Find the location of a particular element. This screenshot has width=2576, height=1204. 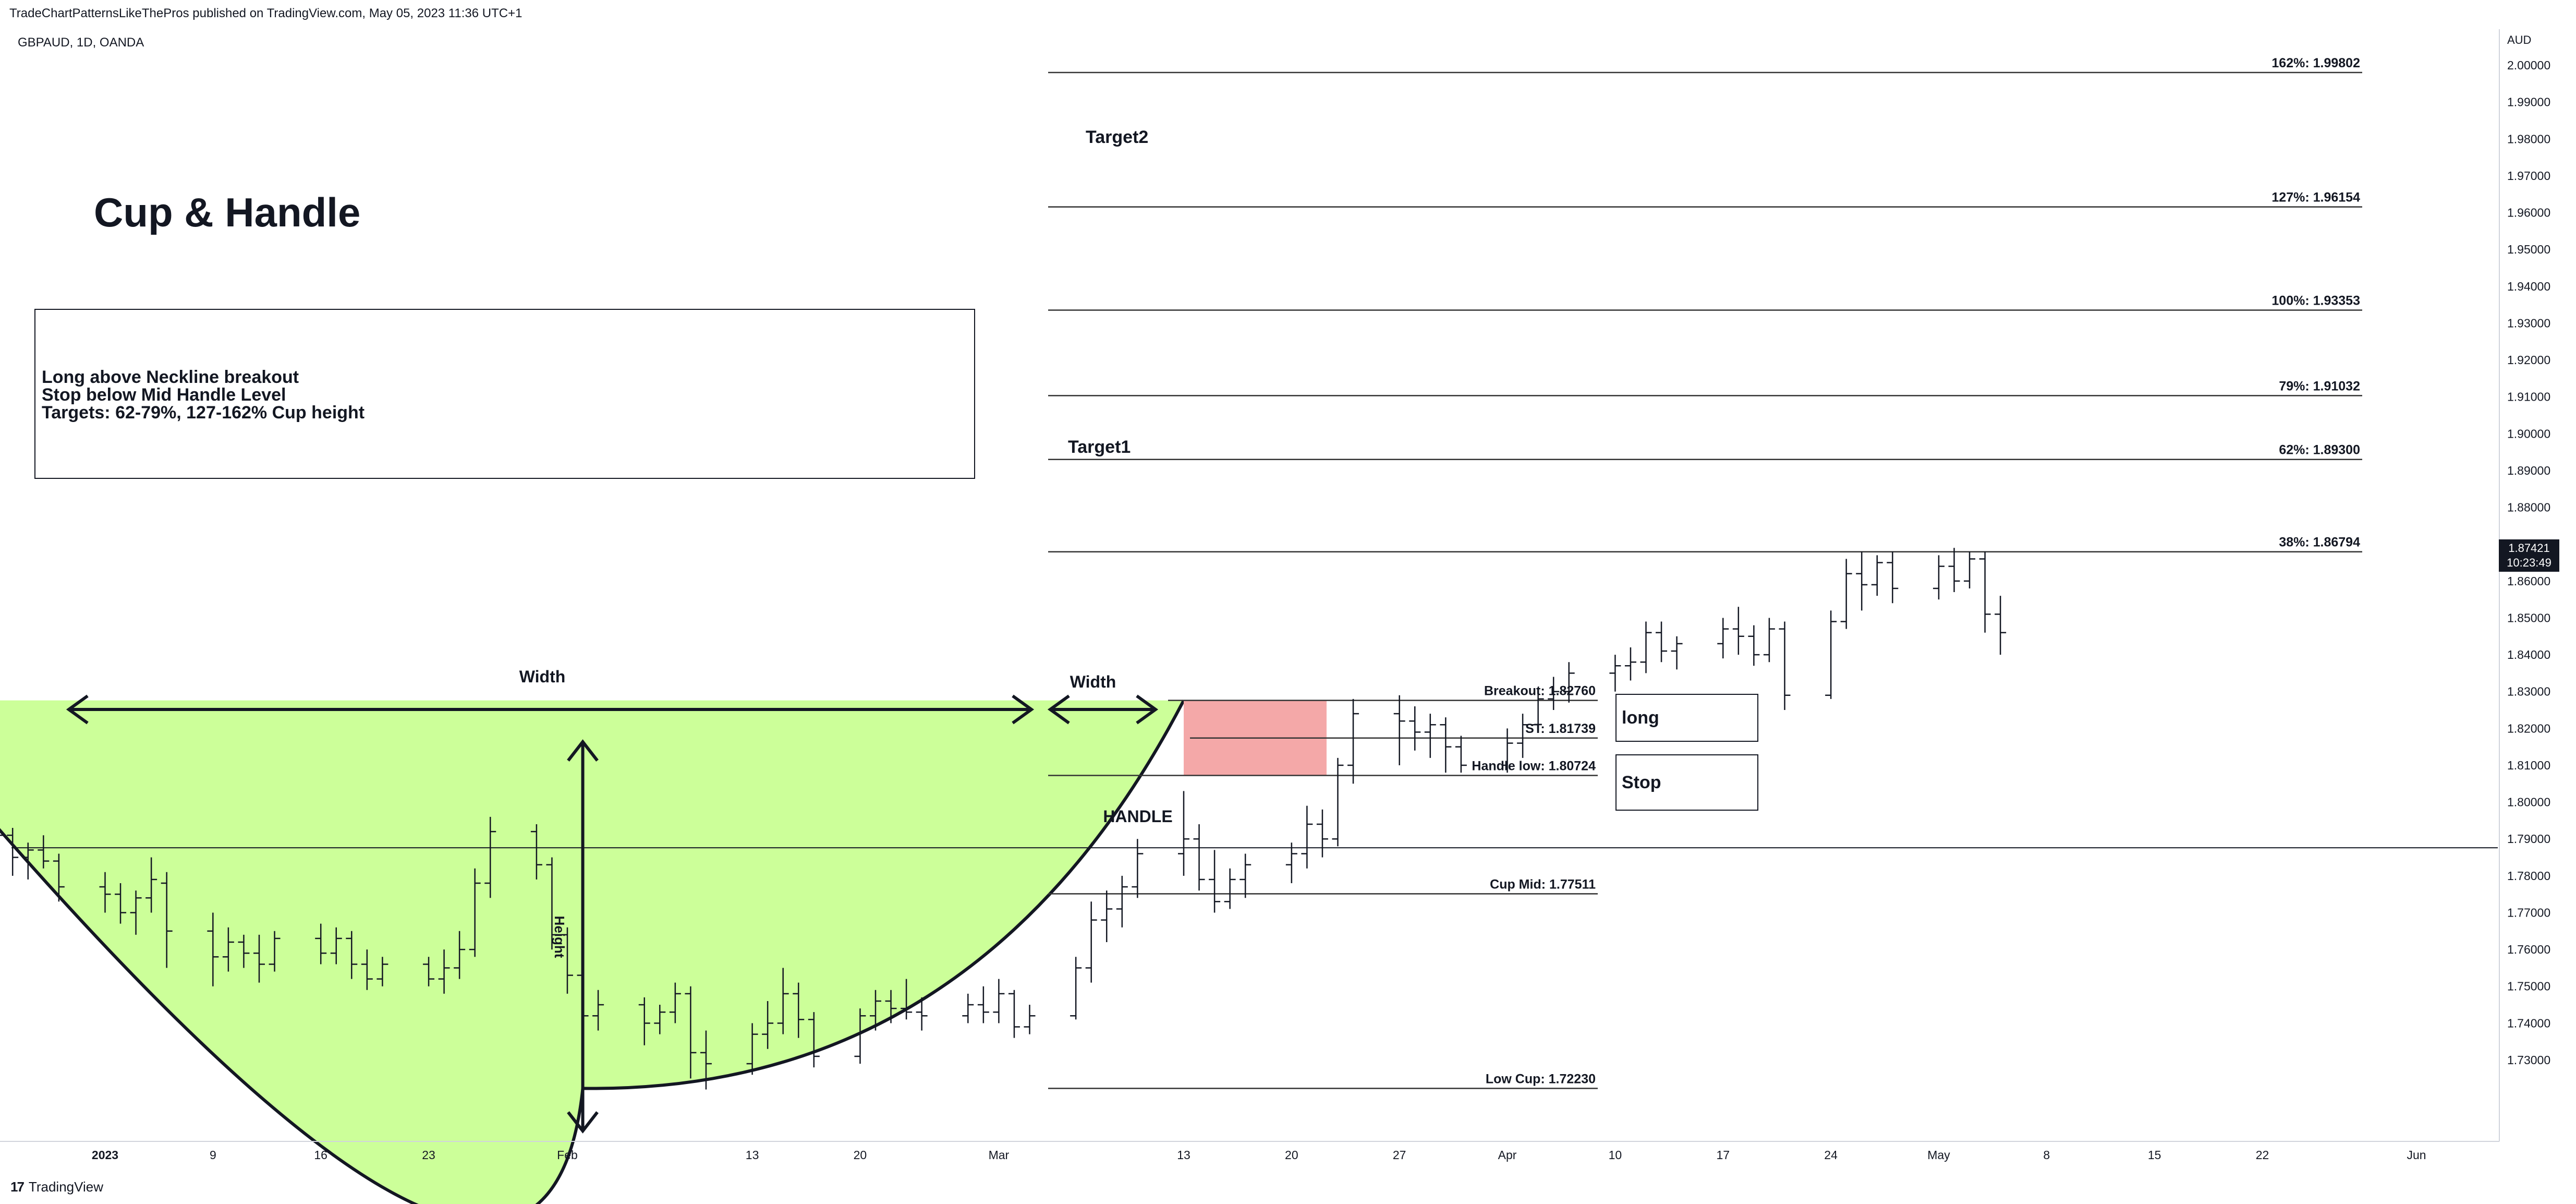

level-label: 79%: 1.91032 is located at coordinates (2319, 386).